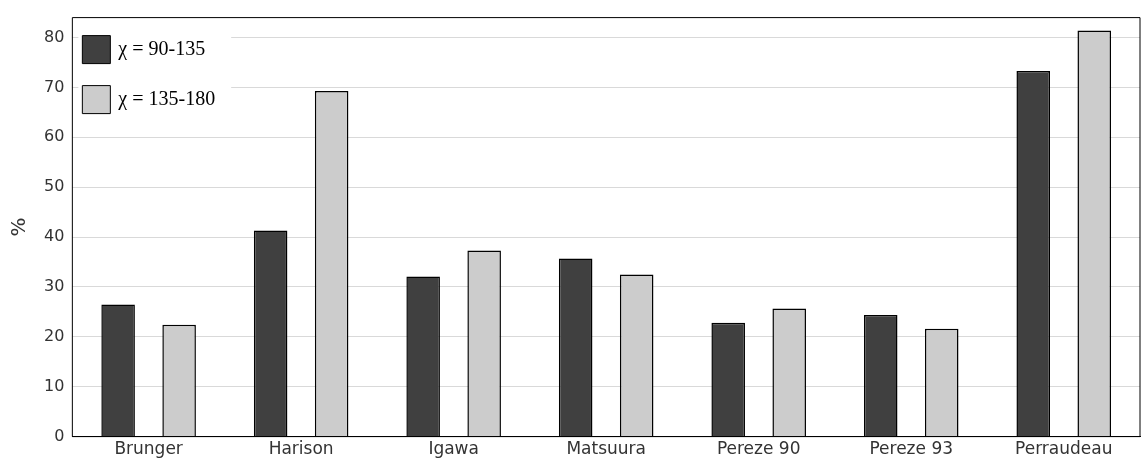 This screenshot has height=463, width=1144. I want to click on y-tick-label: 10, so click(54, 385).